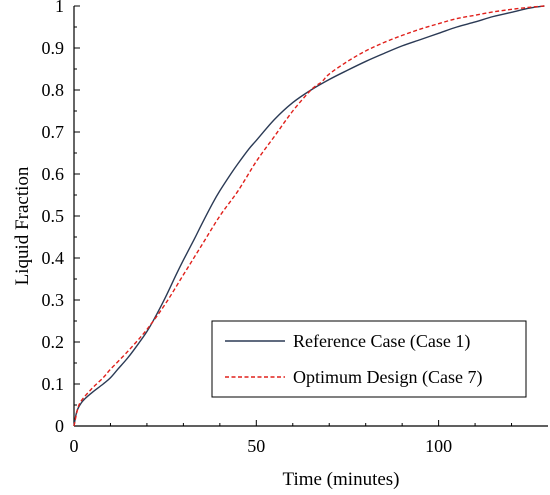 This screenshot has height=495, width=550. I want to click on legend-box, so click(369, 359).